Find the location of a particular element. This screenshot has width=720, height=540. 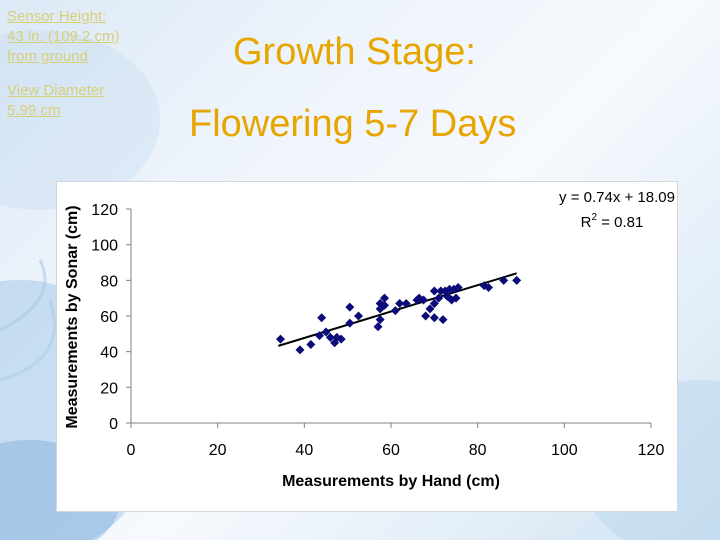

y-tick-label: 100 is located at coordinates (104, 246).